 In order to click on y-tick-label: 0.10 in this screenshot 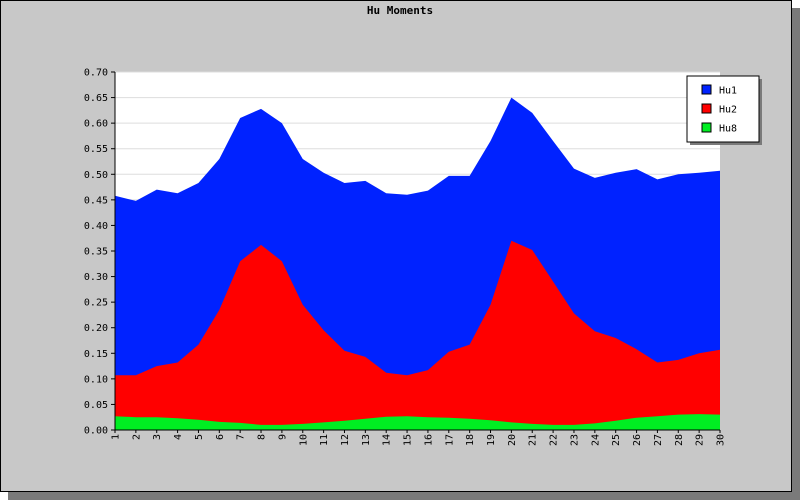, I will do `click(96, 379)`.